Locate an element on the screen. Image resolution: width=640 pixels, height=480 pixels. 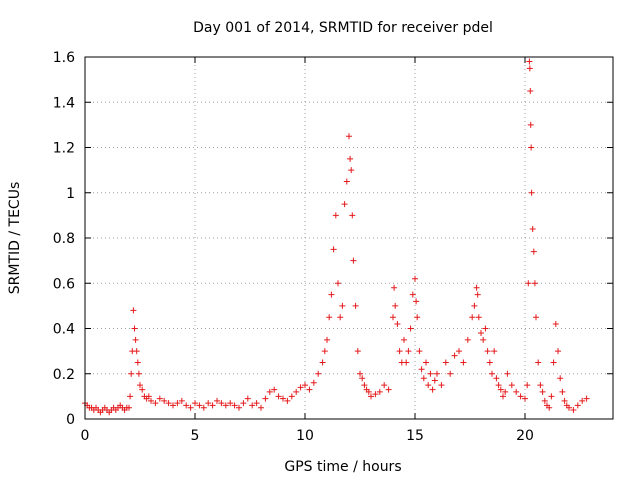
y-tick-label: 0.6 is located at coordinates (64, 284).